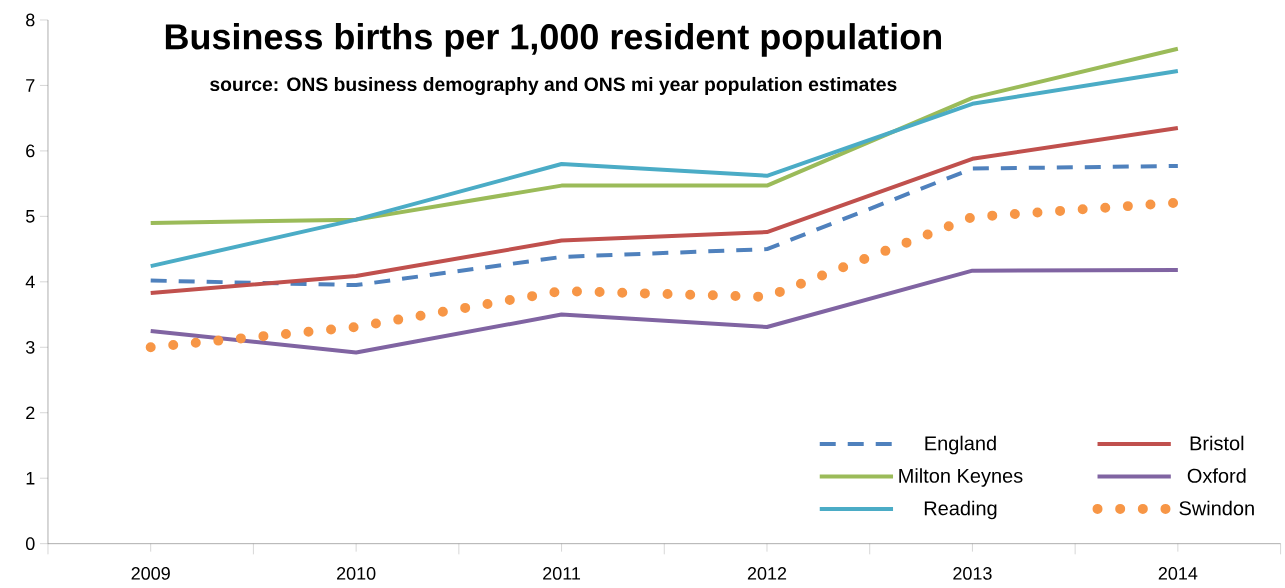 The width and height of the screenshot is (1285, 588). What do you see at coordinates (553, 86) in the screenshot?
I see `text: source: ONS business demography and ONS mi year population estimates` at bounding box center [553, 86].